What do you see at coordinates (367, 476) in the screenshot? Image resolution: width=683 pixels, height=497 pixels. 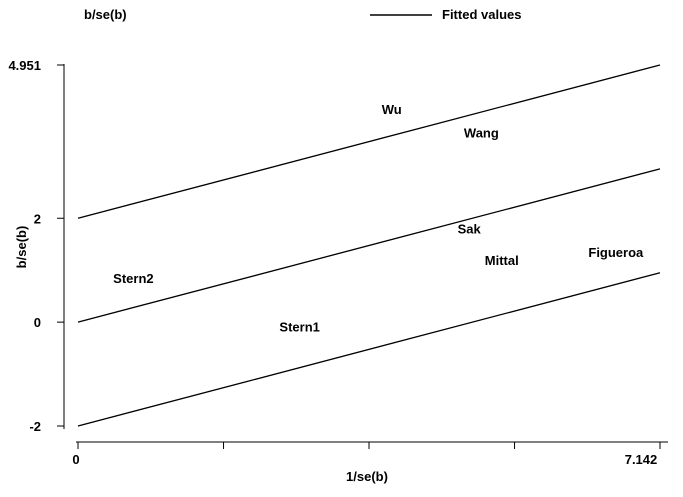 I see `x-axis-title: 1/se(b)` at bounding box center [367, 476].